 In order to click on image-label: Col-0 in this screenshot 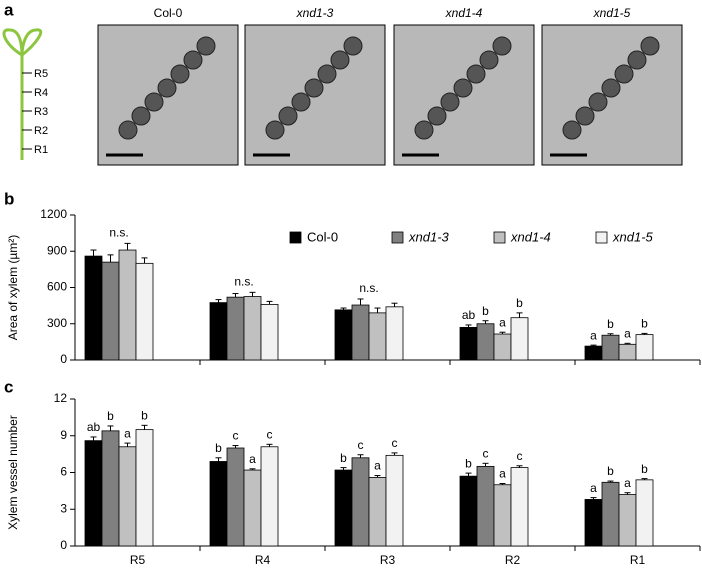, I will do `click(168, 13)`.